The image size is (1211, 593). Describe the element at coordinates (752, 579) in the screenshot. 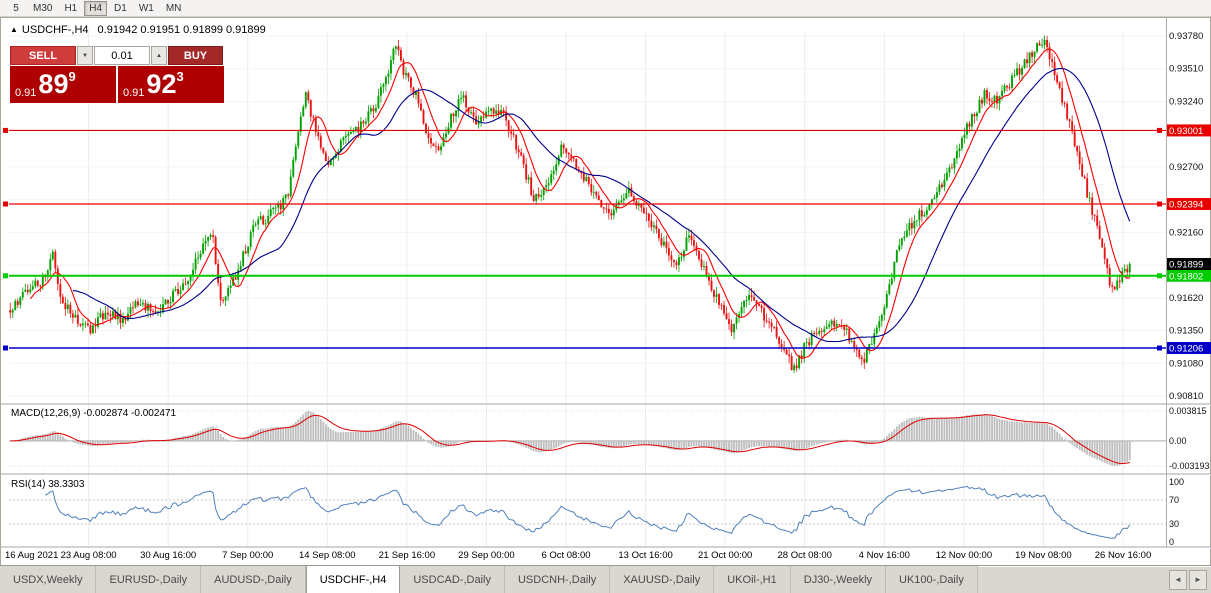

I see `chart-tab-ukoil-h1: UKOil-,H1` at that location.